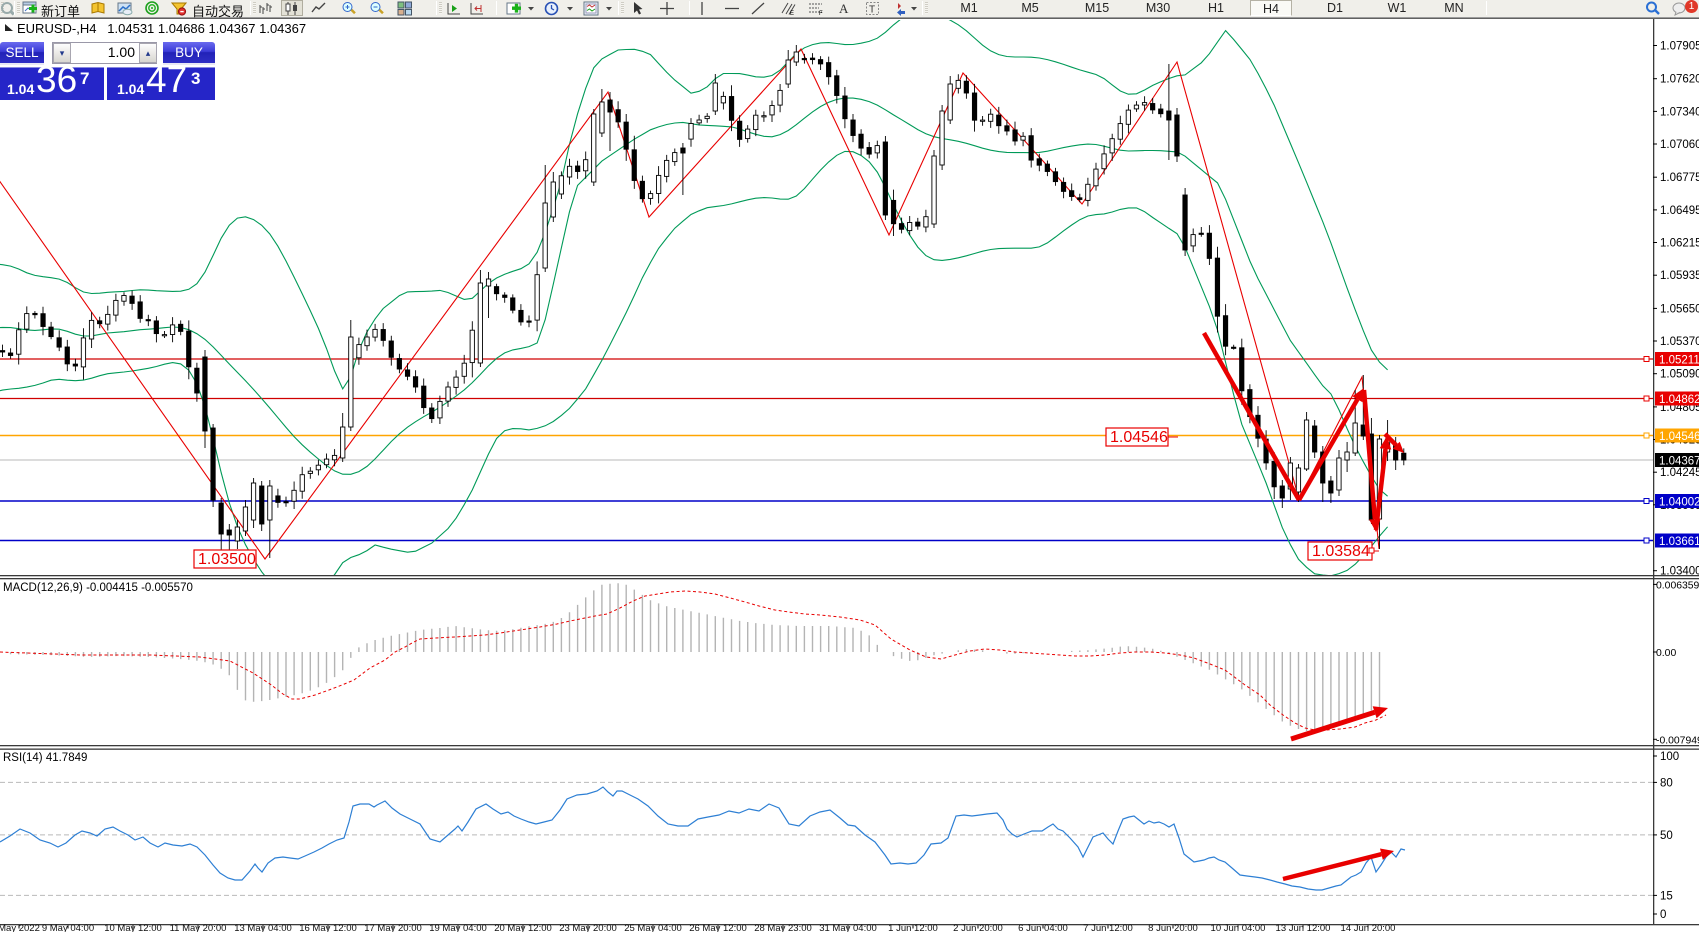  I want to click on svg-text: 0.00, so click(1666, 653).